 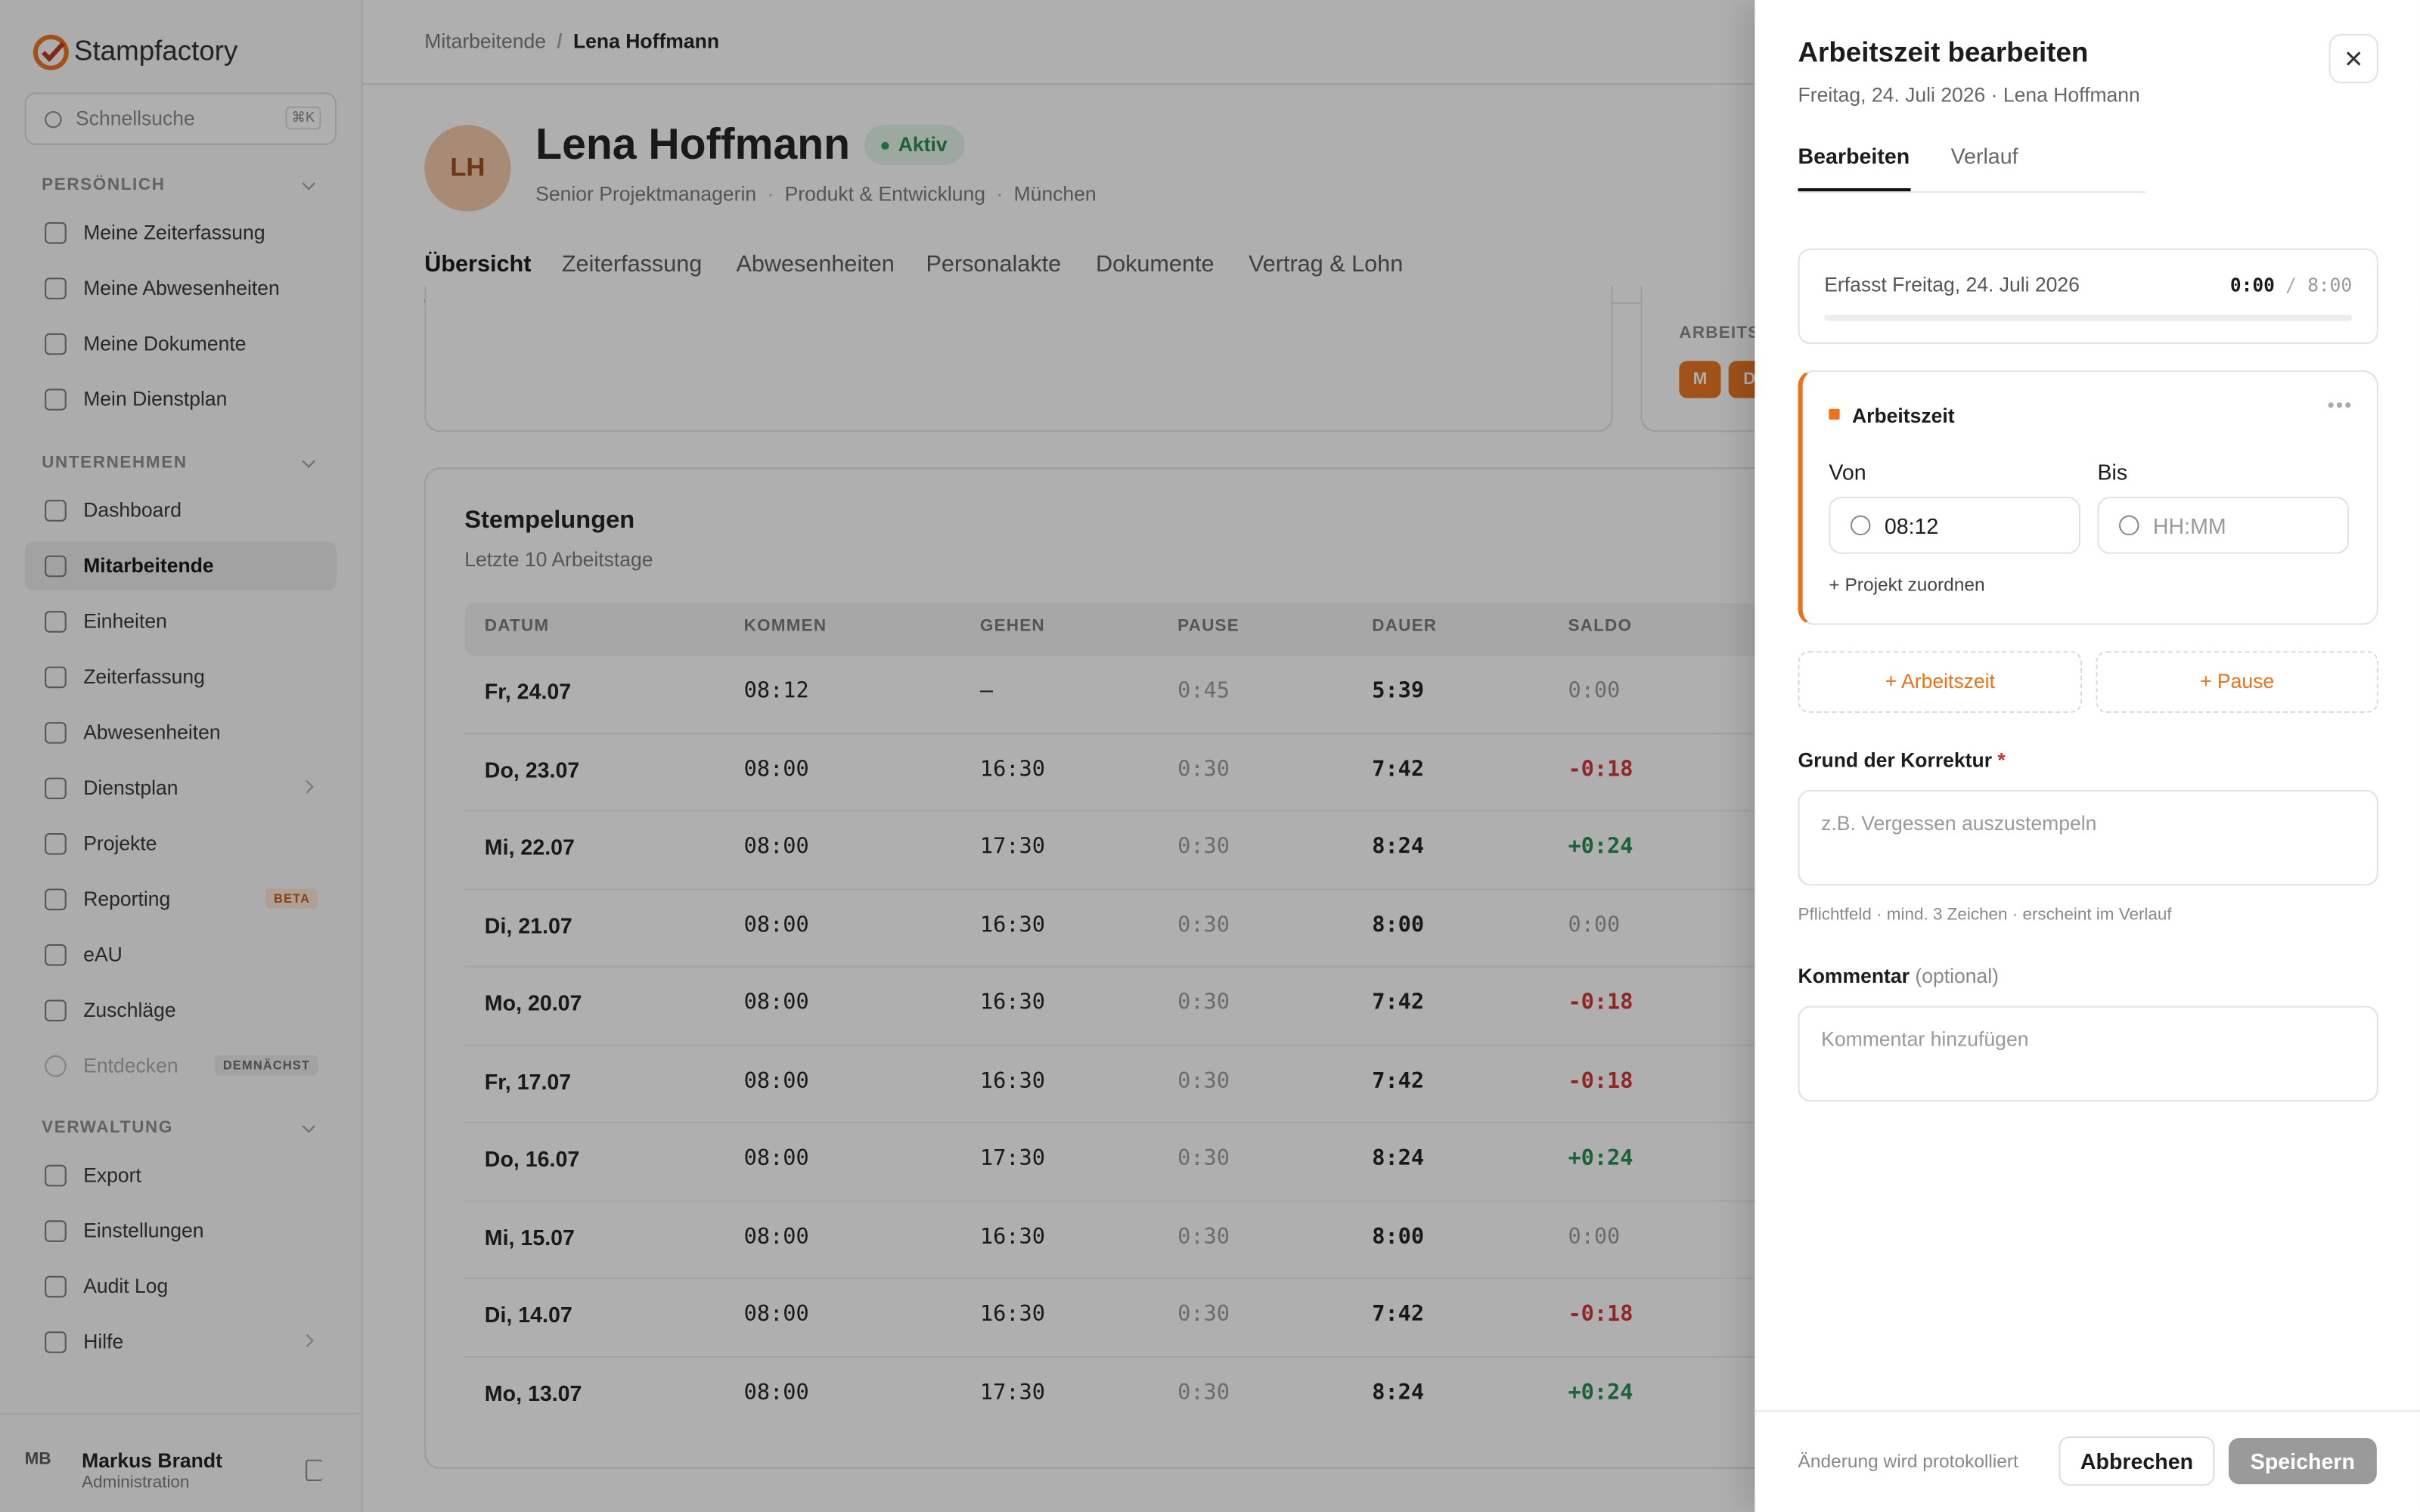 What do you see at coordinates (1984, 156) in the screenshot?
I see `tab: Verlauf` at bounding box center [1984, 156].